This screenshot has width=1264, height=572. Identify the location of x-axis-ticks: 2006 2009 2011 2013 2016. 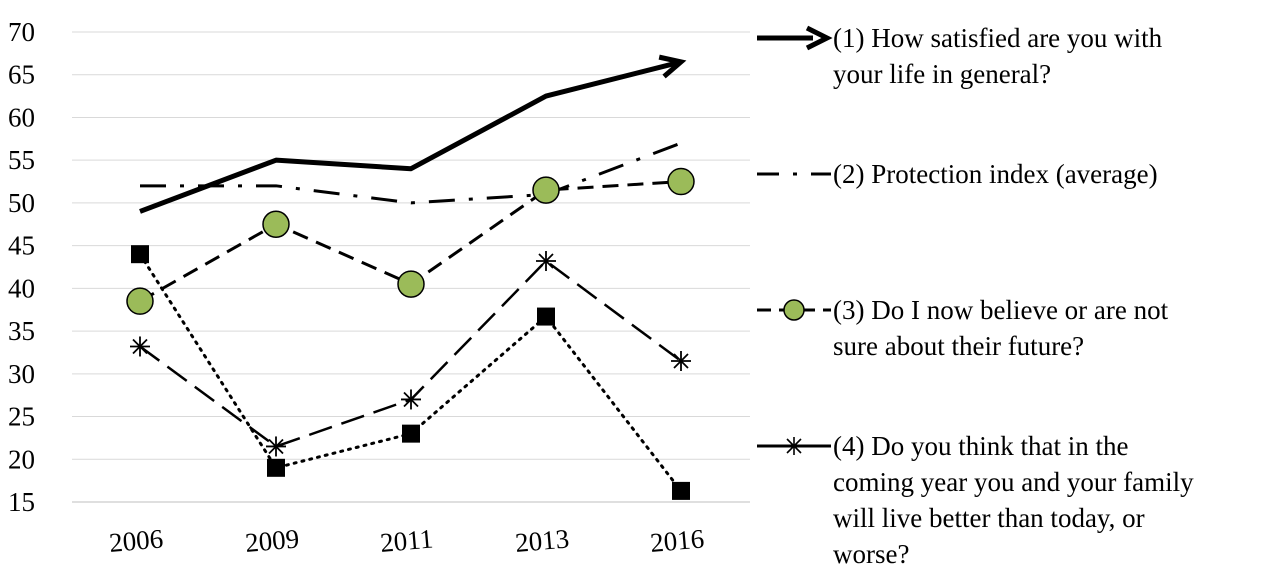
(406, 540).